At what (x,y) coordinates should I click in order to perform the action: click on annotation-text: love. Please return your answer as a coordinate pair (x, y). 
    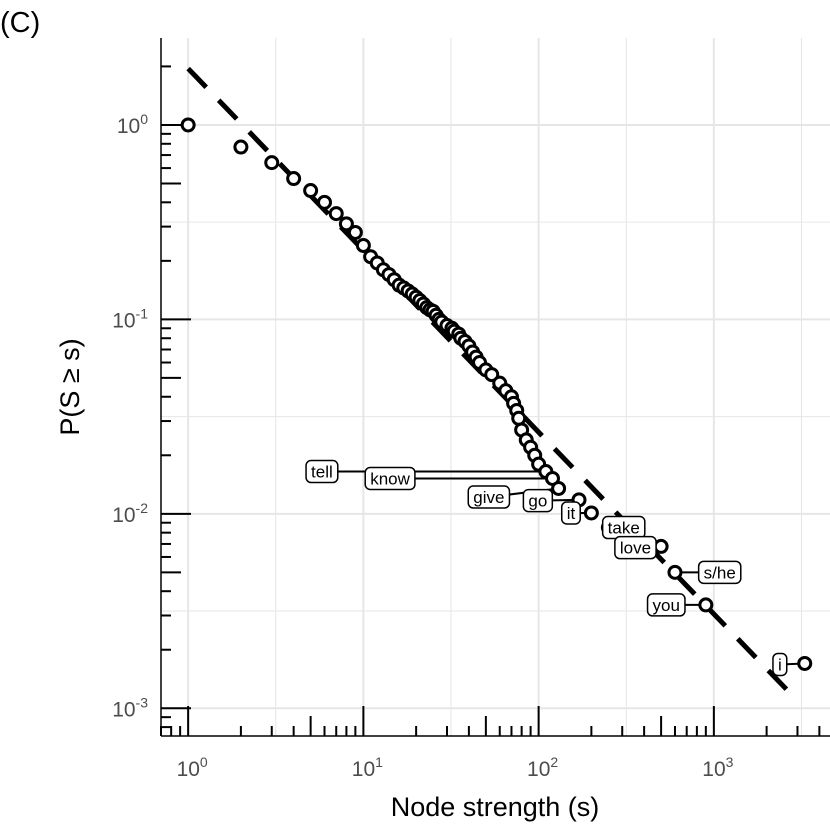
    Looking at the image, I should click on (635, 548).